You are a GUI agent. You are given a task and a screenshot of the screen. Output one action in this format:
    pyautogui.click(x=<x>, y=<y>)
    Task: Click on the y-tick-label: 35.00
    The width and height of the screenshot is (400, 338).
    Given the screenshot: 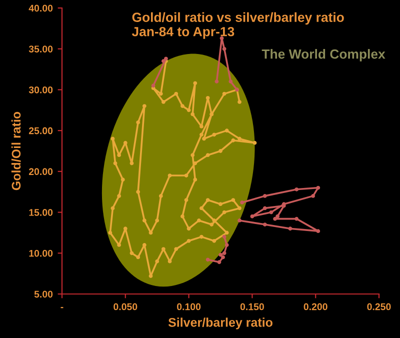 What is the action you would take?
    pyautogui.click(x=40, y=49)
    